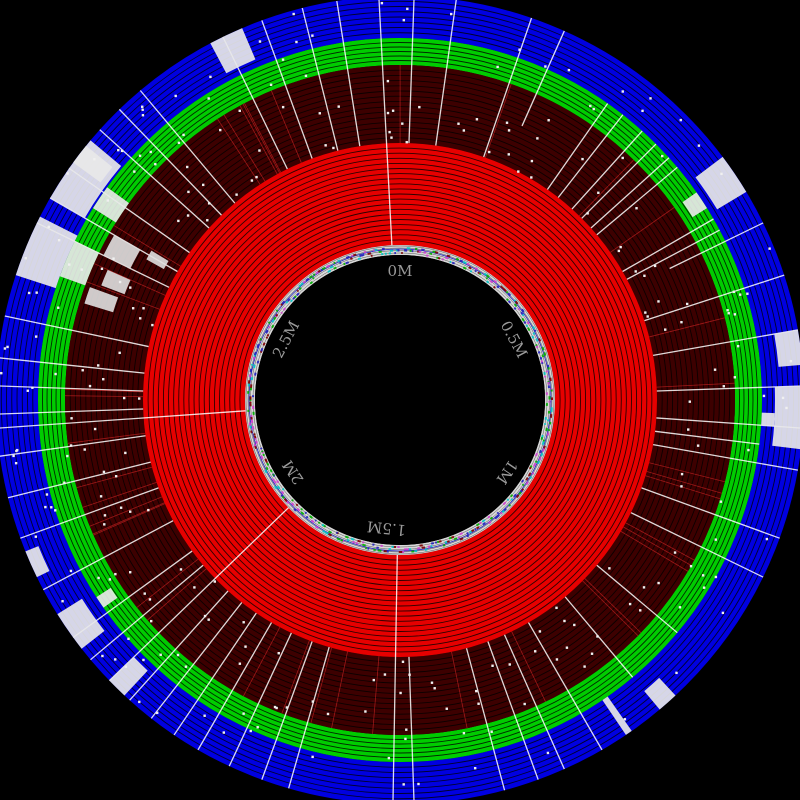  What do you see at coordinates (386, 528) in the screenshot?
I see `tick-label-1-5m: 1.5M` at bounding box center [386, 528].